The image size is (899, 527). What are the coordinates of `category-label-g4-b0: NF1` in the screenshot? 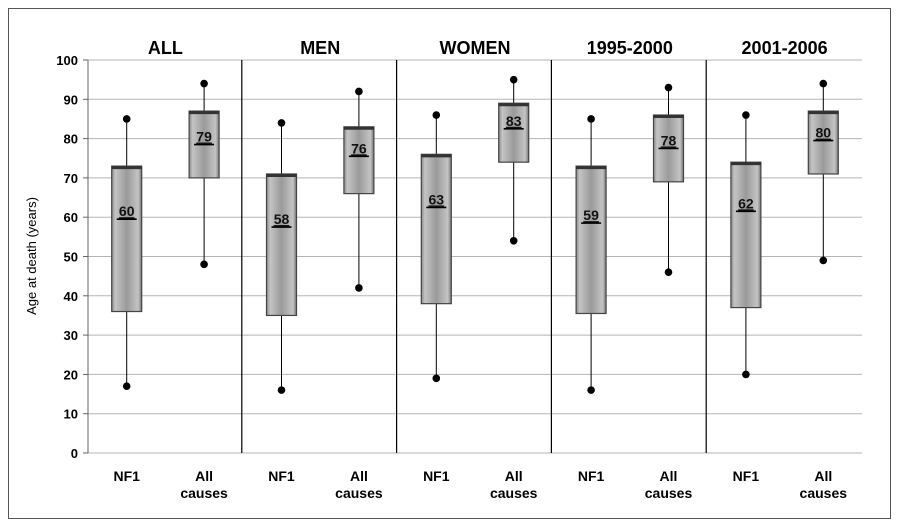 It's located at (746, 476).